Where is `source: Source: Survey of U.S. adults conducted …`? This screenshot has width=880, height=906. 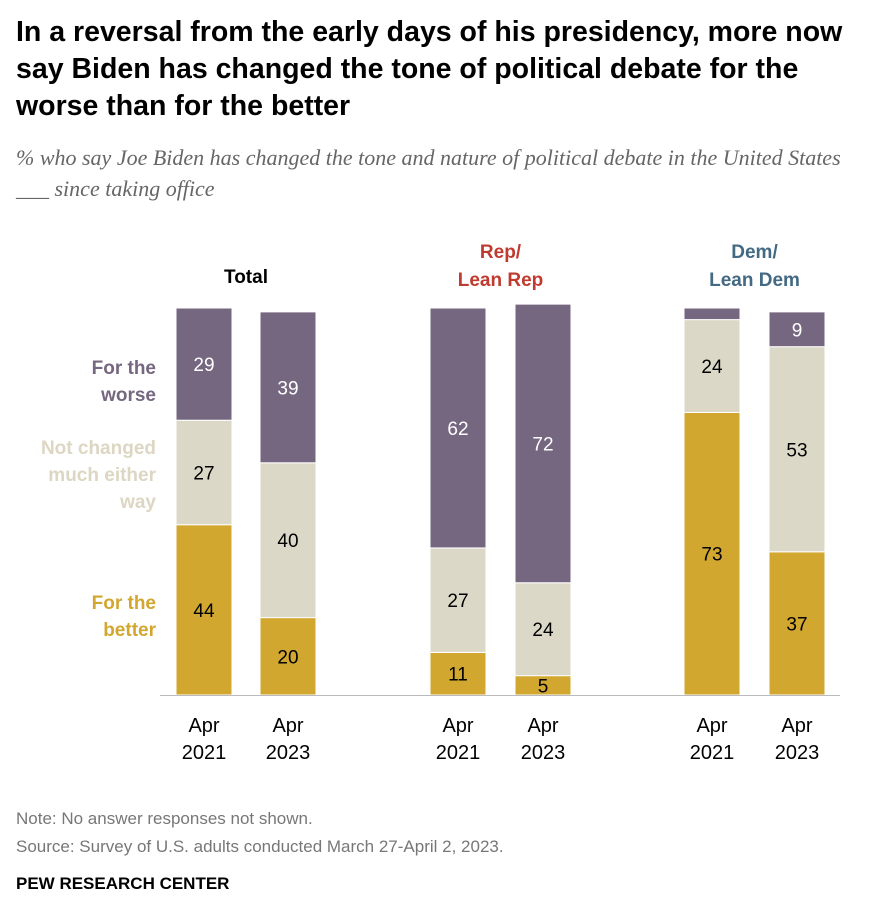
source: Source: Survey of U.S. adults conducted … is located at coordinates (260, 846).